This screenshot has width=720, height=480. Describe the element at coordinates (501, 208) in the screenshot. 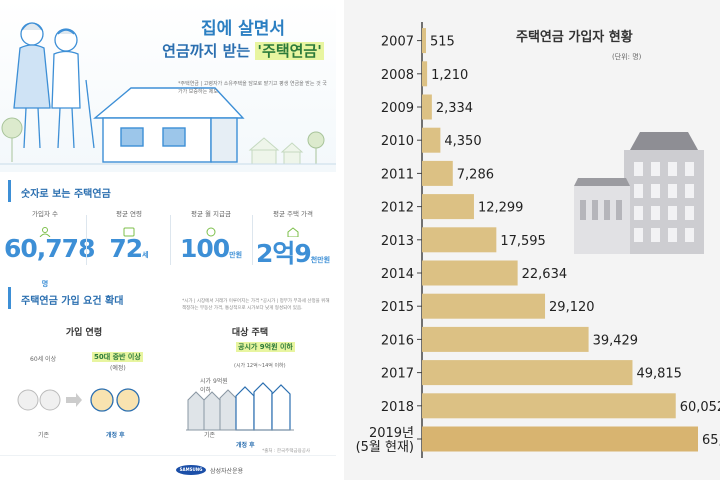

I see `value-label: 12,299` at that location.